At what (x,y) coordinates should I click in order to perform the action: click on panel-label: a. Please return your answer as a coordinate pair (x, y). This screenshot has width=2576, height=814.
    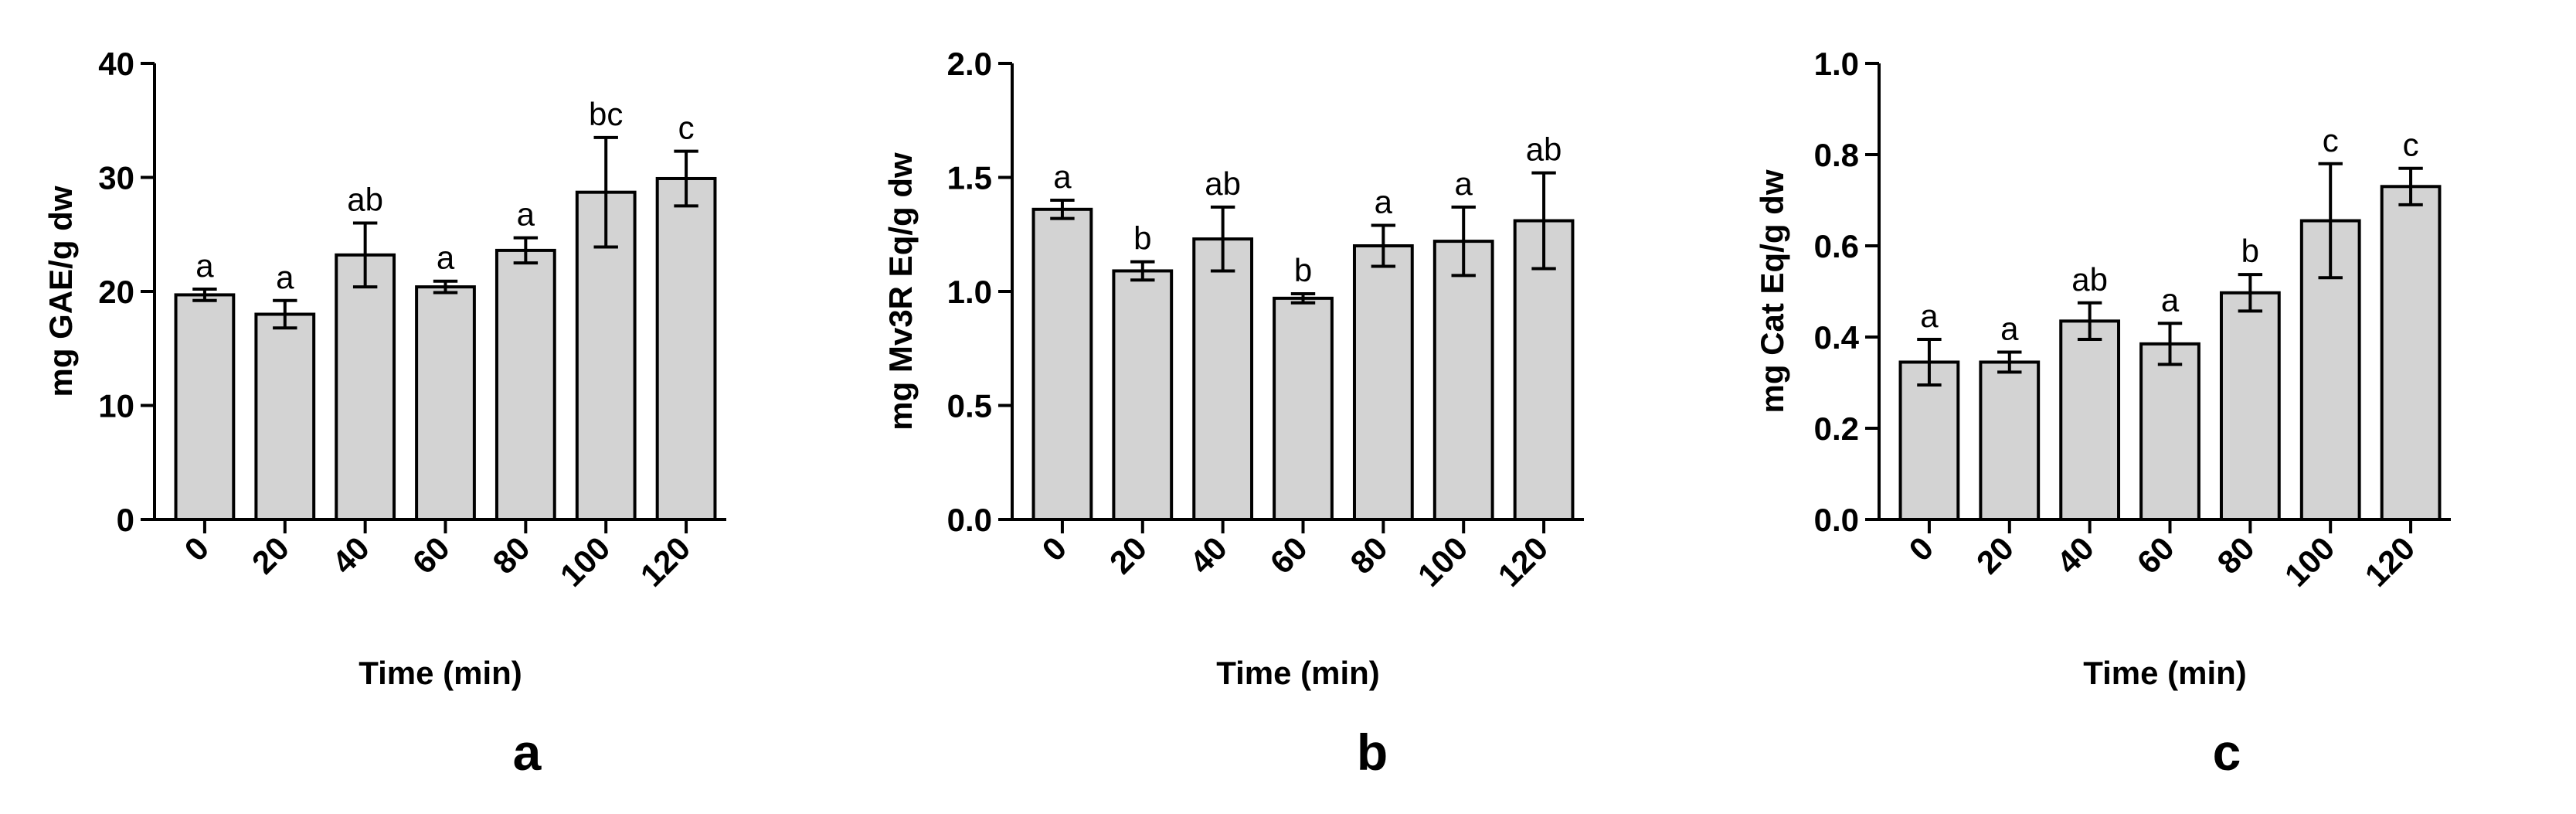
    Looking at the image, I should click on (527, 752).